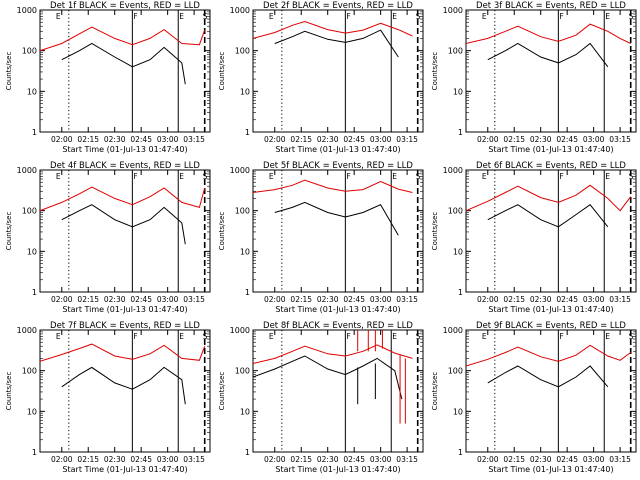 This screenshot has width=640, height=480. What do you see at coordinates (125, 326) in the screenshot?
I see `chart-title: Det 7f BLACK = Events, RED = LLD` at bounding box center [125, 326].